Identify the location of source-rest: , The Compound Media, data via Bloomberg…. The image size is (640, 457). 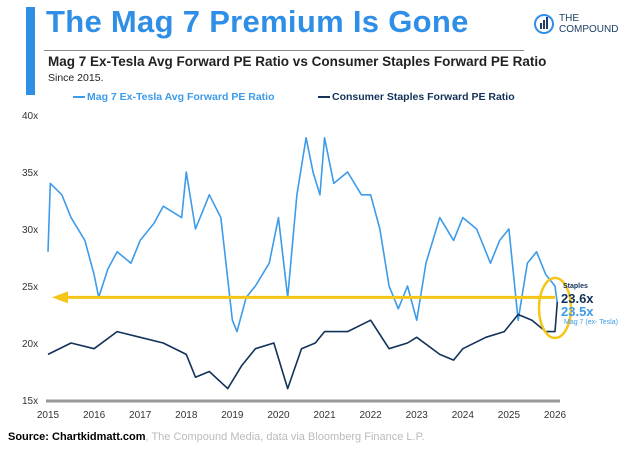
(285, 437).